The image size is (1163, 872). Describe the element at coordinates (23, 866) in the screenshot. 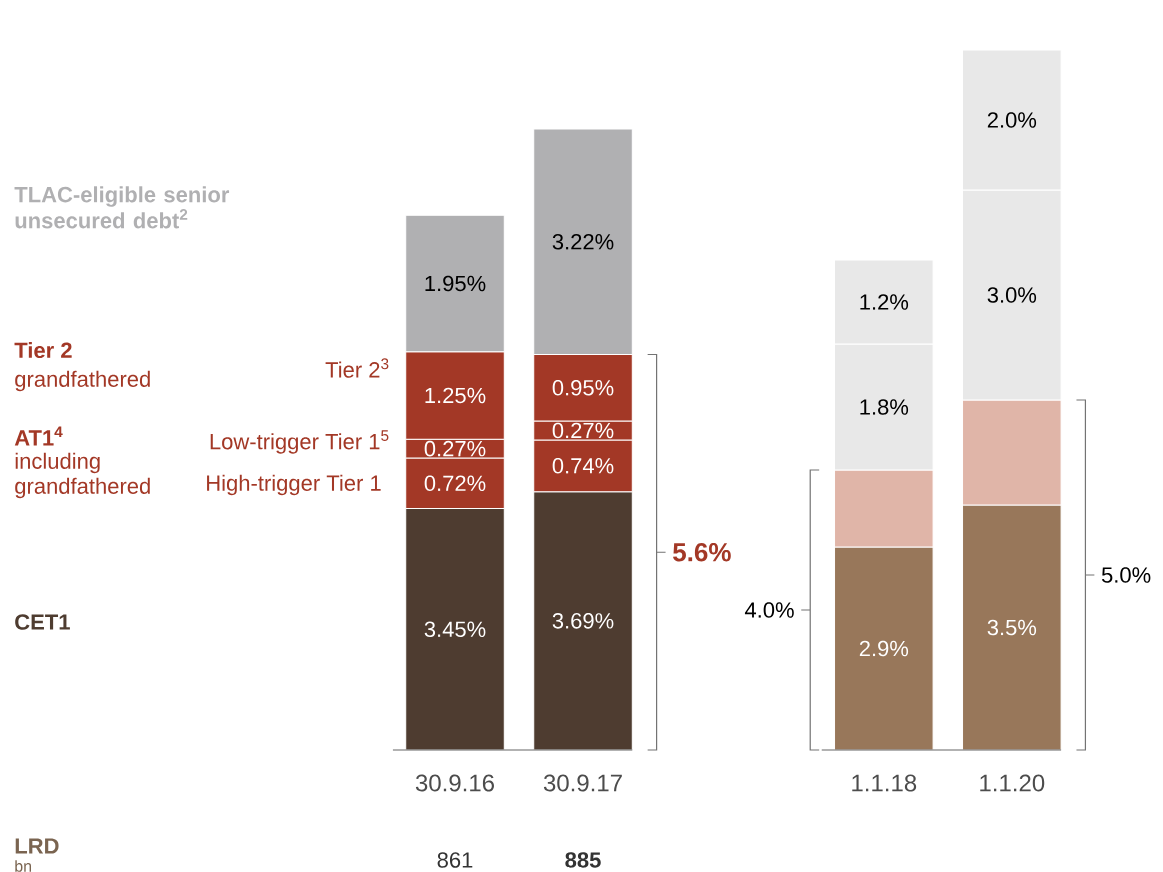

I see `text: bn` at that location.